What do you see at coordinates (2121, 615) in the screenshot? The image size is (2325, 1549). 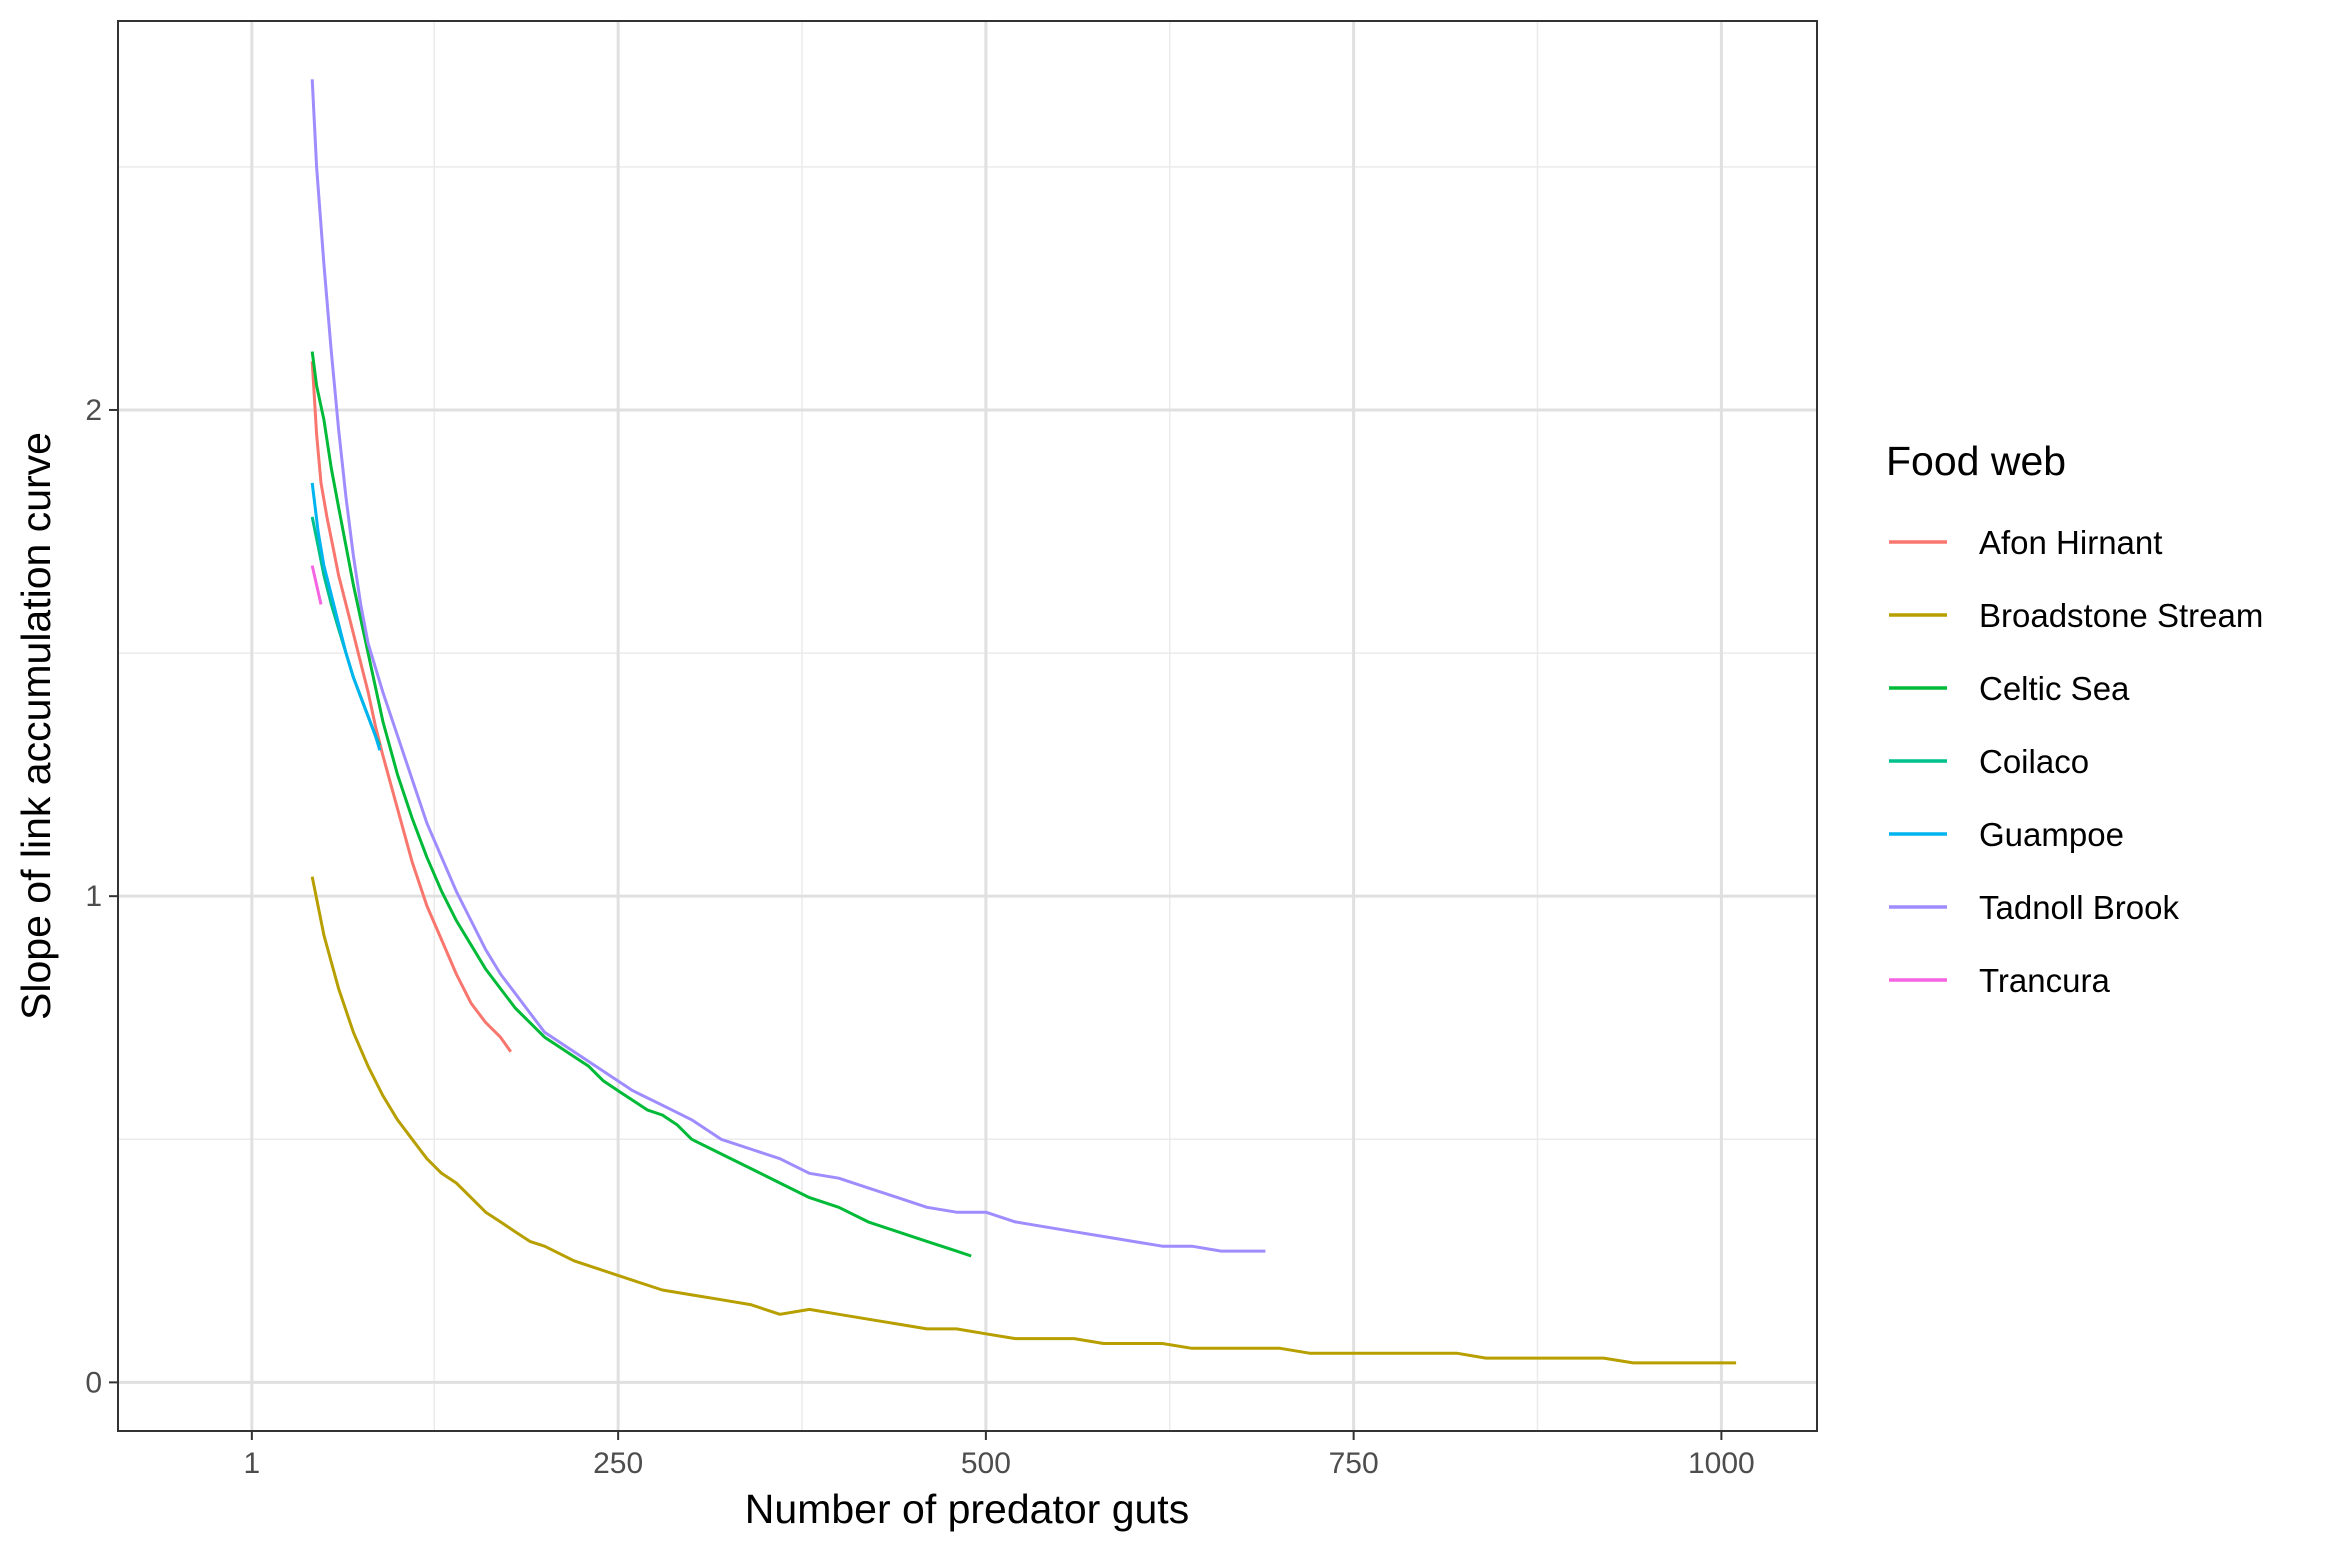 I see `legend-label-broadstone-stream: Broadstone Stream` at bounding box center [2121, 615].